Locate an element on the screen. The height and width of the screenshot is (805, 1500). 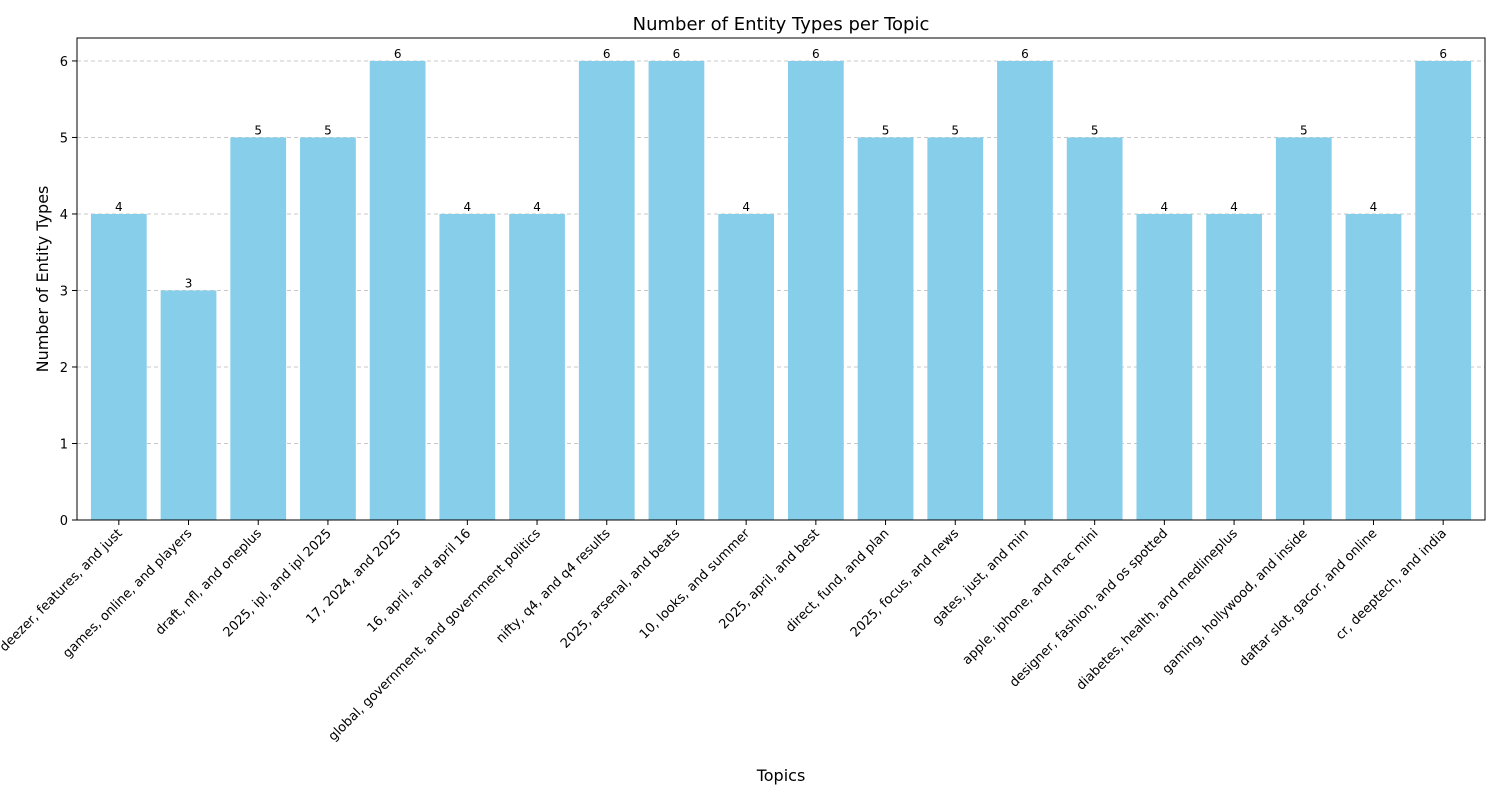
x-tick-label: gaming, hollywood, and inside is located at coordinates (1235, 601).